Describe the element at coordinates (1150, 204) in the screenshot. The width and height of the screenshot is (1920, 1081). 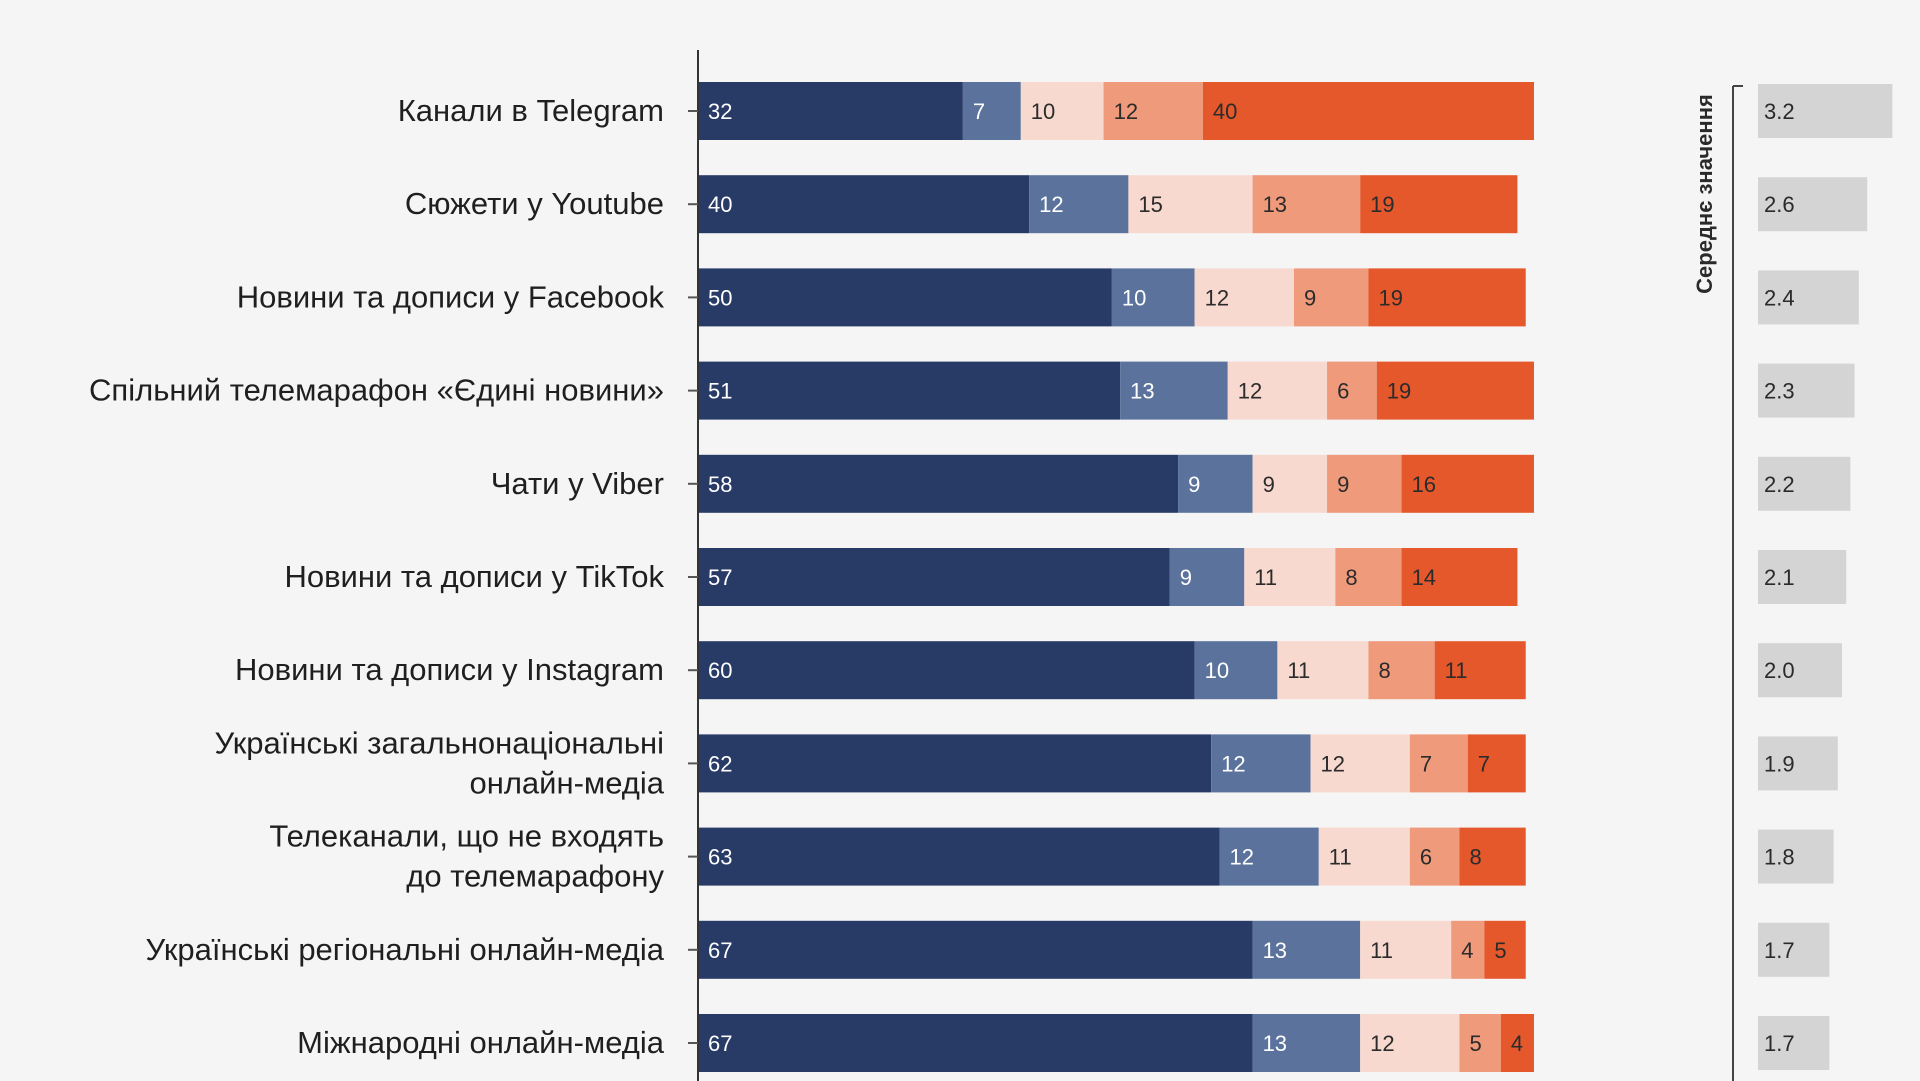
I see `bar-value-label: 15` at that location.